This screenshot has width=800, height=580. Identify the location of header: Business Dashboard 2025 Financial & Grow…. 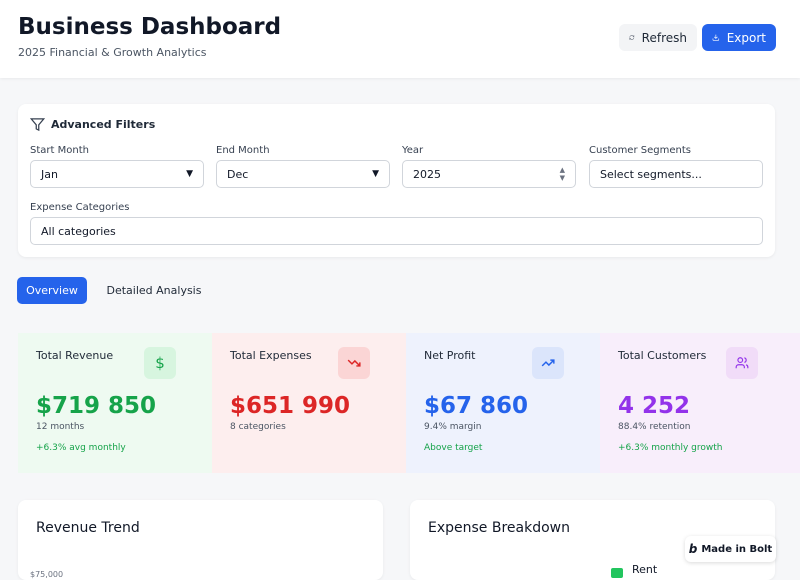
(400, 39).